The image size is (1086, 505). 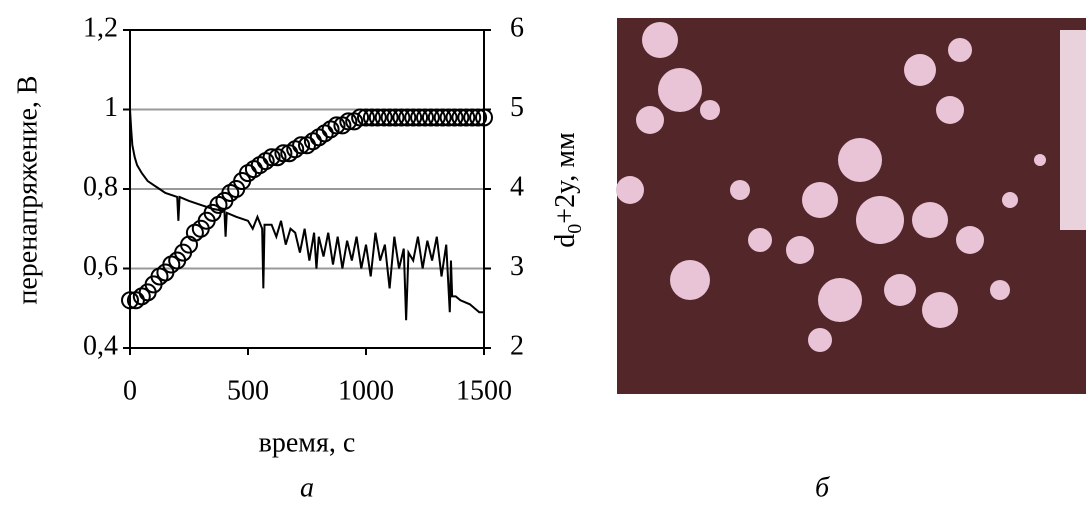 I want to click on y2-axis-label: d0+2y, мм, so click(x=567, y=190).